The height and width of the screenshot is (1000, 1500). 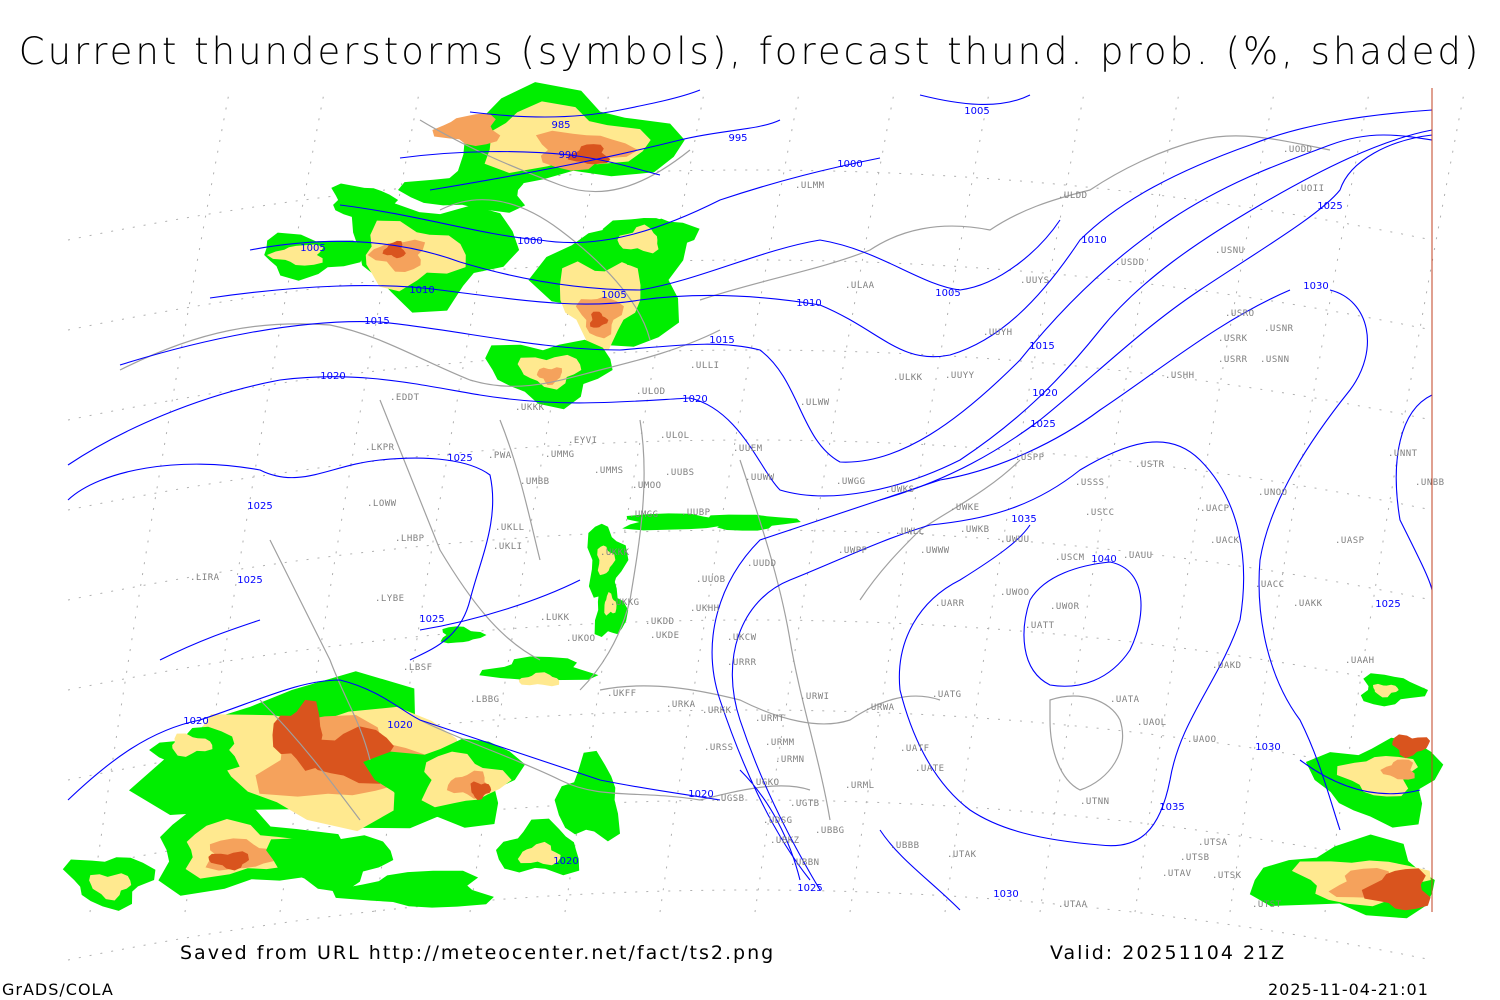 What do you see at coordinates (508, 547) in the screenshot?
I see `station-label: .UKLI` at bounding box center [508, 547].